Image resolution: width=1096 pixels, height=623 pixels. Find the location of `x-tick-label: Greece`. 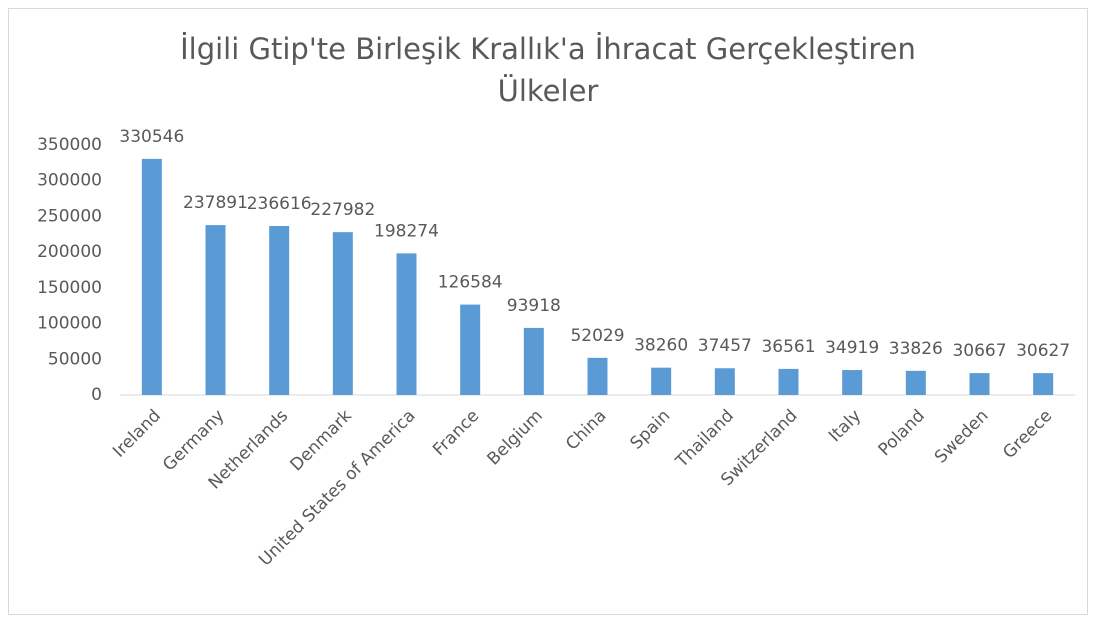

x-tick-label: Greece is located at coordinates (1027, 434).